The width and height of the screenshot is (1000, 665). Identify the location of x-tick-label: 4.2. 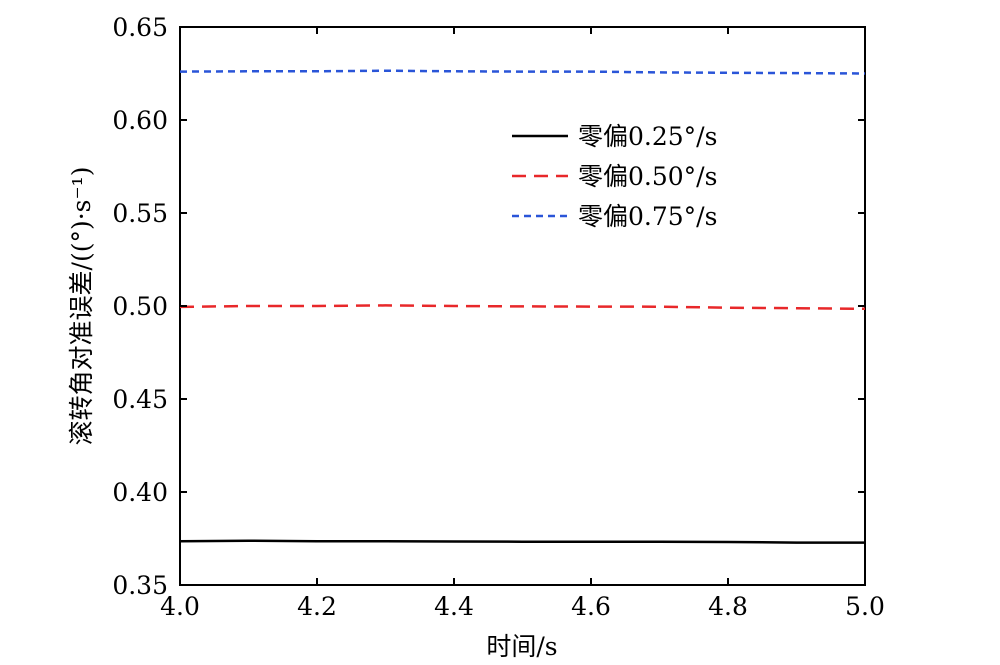
(317, 606).